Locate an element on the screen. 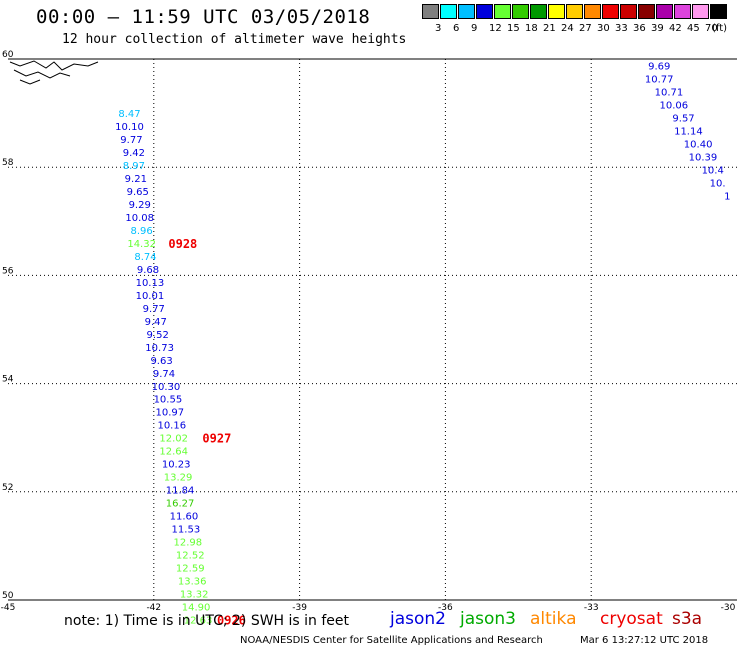  legend-label: 9 is located at coordinates (474, 28).